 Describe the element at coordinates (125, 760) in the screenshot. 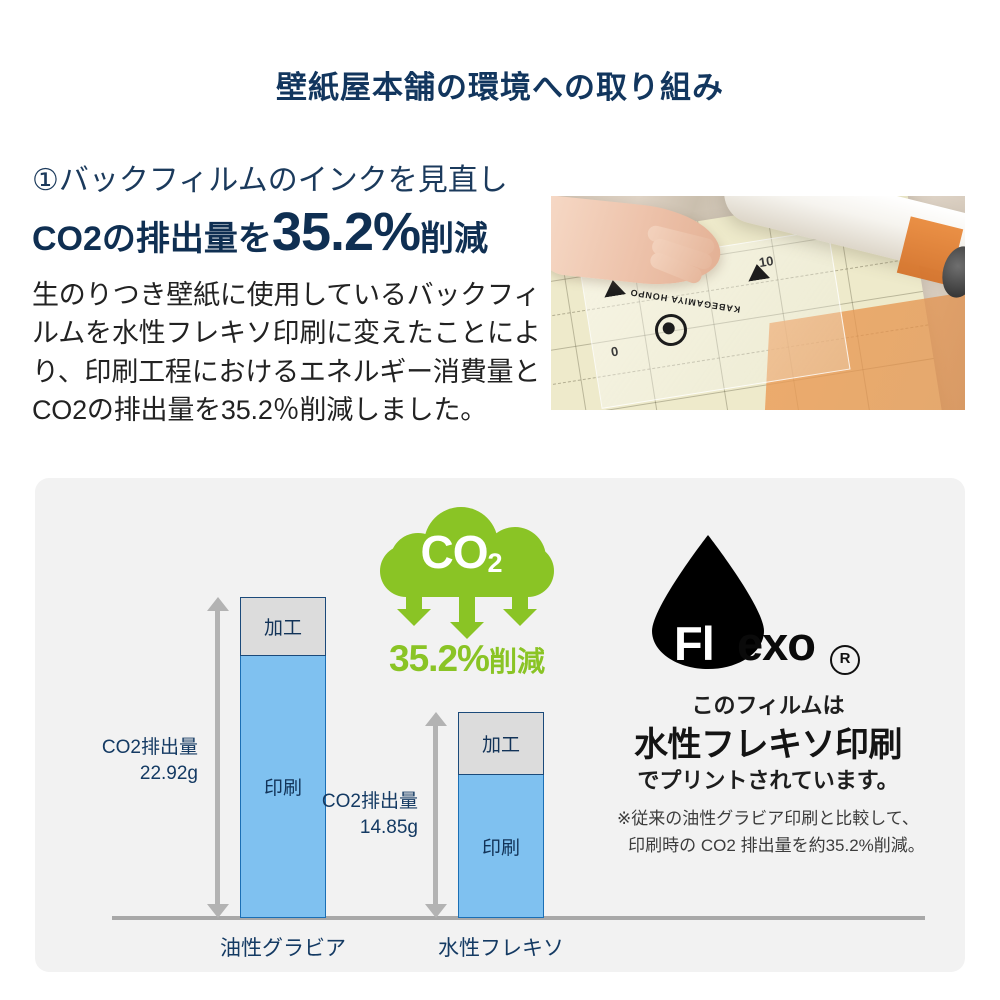

I see `value-label-left: CO2排出量 22.92g` at that location.